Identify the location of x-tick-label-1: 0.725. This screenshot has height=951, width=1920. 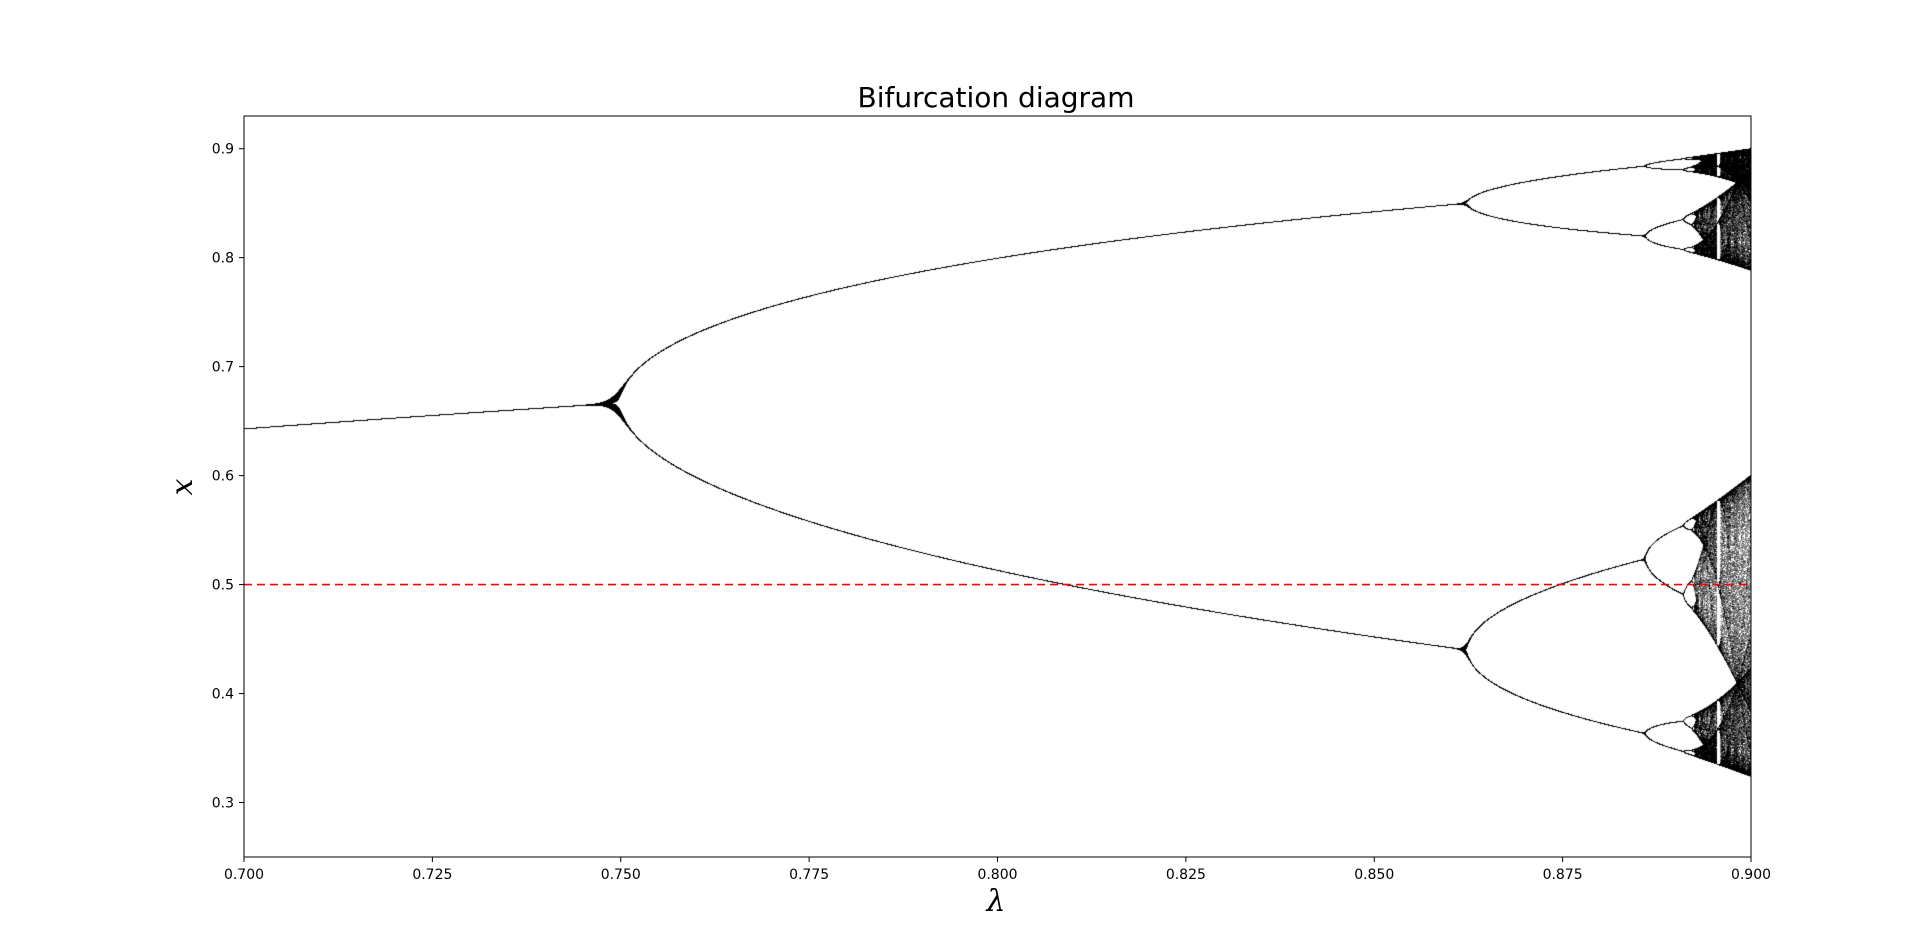
(432, 875).